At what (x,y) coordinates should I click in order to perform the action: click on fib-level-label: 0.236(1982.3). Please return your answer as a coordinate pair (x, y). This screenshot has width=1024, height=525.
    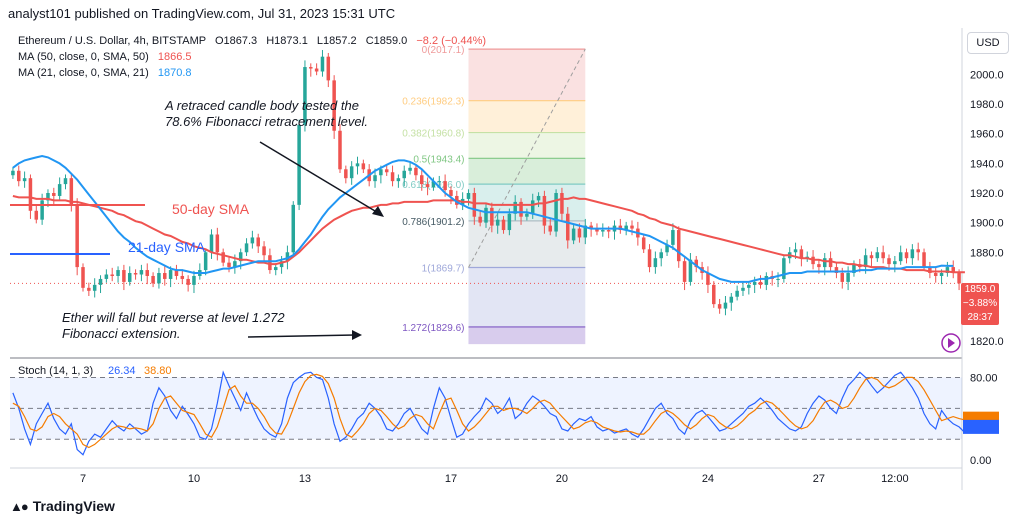
    Looking at the image, I should click on (433, 102).